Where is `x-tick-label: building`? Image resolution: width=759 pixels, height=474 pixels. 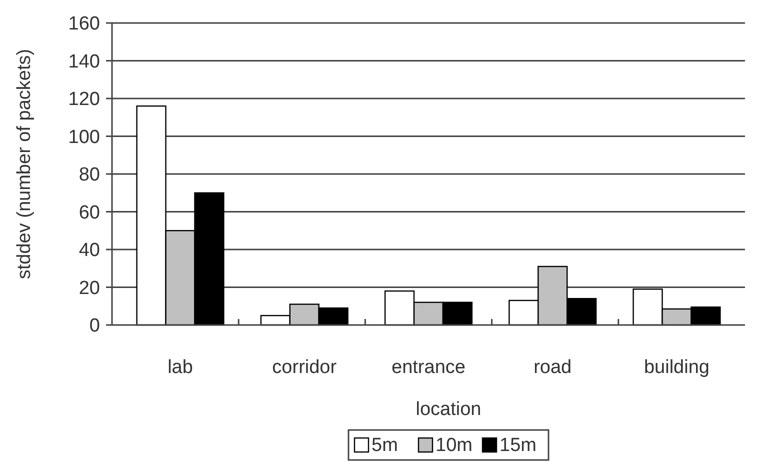 x-tick-label: building is located at coordinates (677, 367).